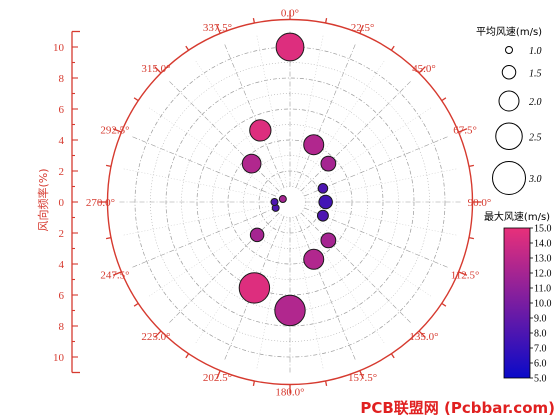 The height and width of the screenshot is (420, 560). I want to click on size-legend-label: 3.0, so click(535, 179).